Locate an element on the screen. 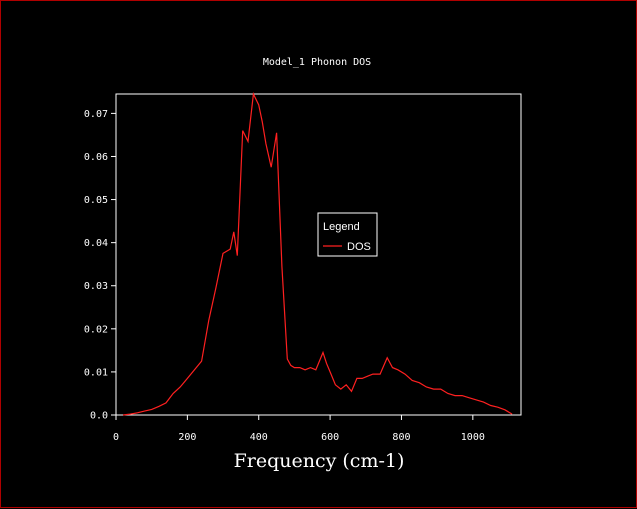 The width and height of the screenshot is (637, 509). y-tick-label: 0.04 is located at coordinates (96, 243).